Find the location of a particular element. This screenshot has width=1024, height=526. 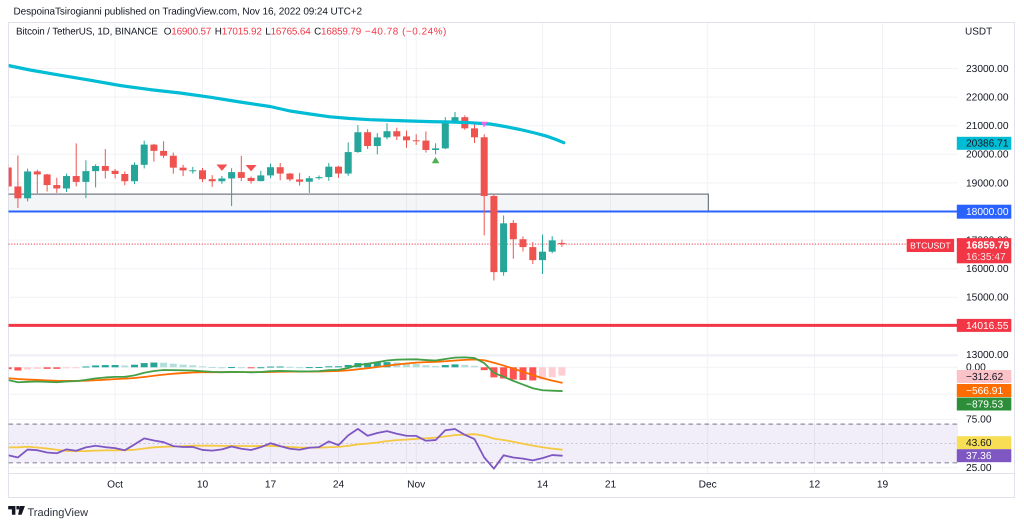

svg-text: 13000.00 is located at coordinates (987, 355).